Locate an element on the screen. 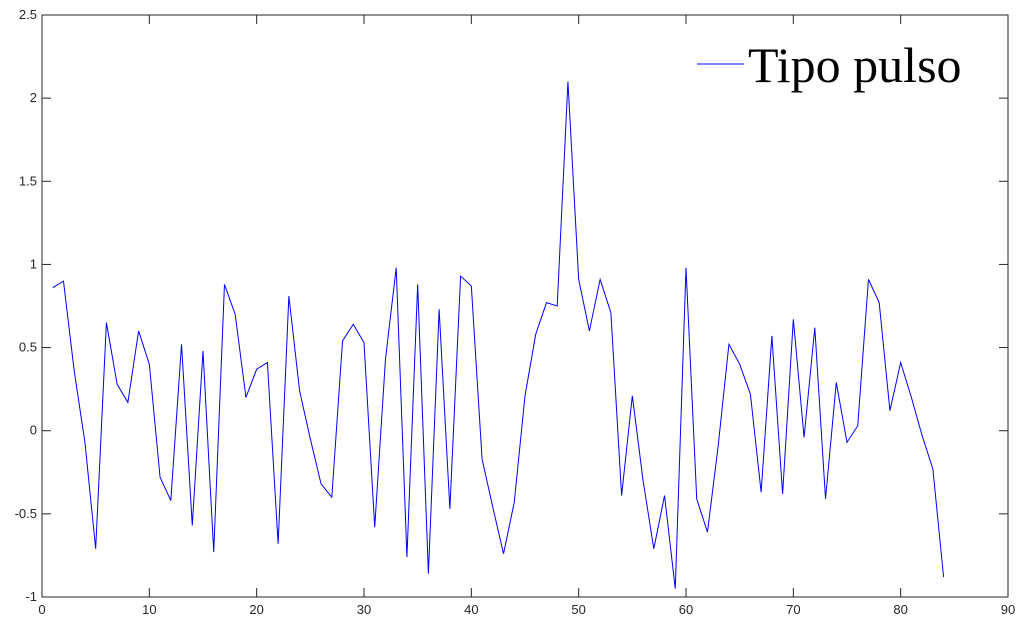  x-tick-label: 10 is located at coordinates (149, 609).